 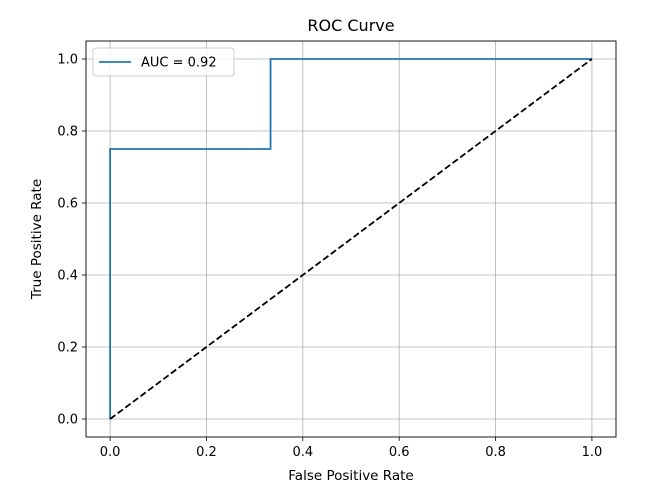 I want to click on legend: AUC = 0.92, so click(x=163, y=62).